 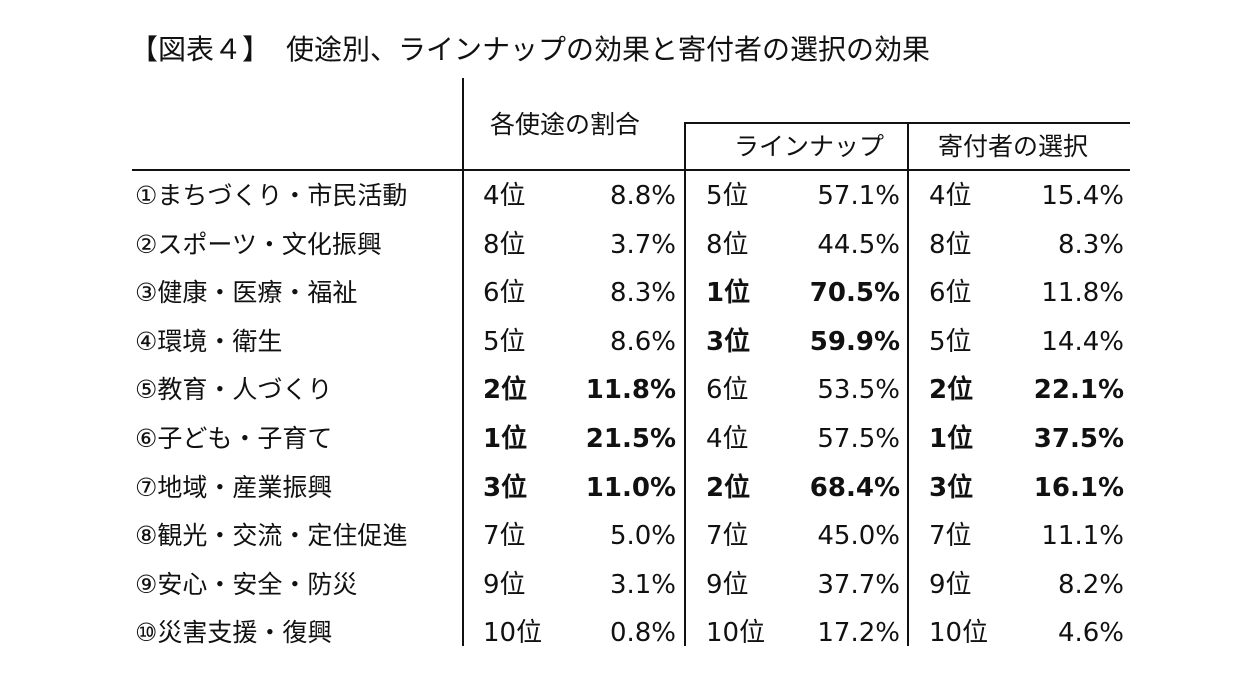 What do you see at coordinates (858, 244) in the screenshot?
I see `percent-cell: 44.5%` at bounding box center [858, 244].